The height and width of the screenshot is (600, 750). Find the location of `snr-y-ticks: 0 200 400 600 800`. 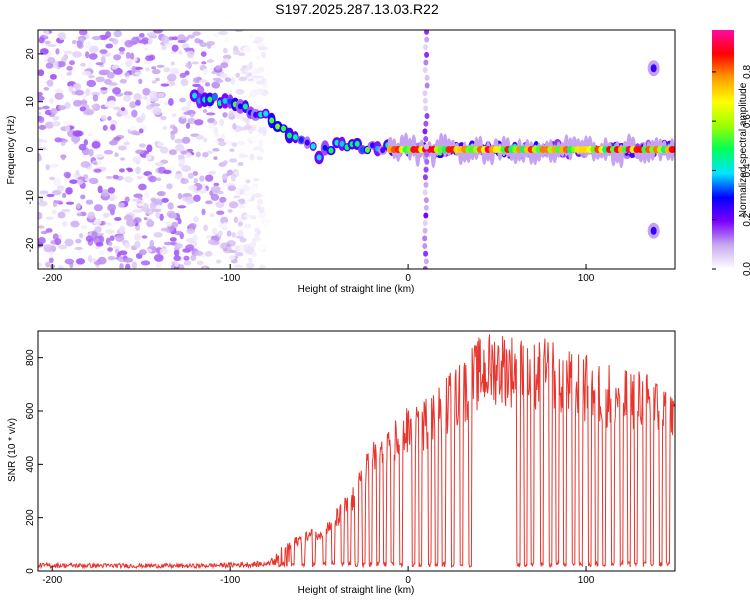

snr-y-ticks: 0 200 400 600 800 is located at coordinates (34, 461).